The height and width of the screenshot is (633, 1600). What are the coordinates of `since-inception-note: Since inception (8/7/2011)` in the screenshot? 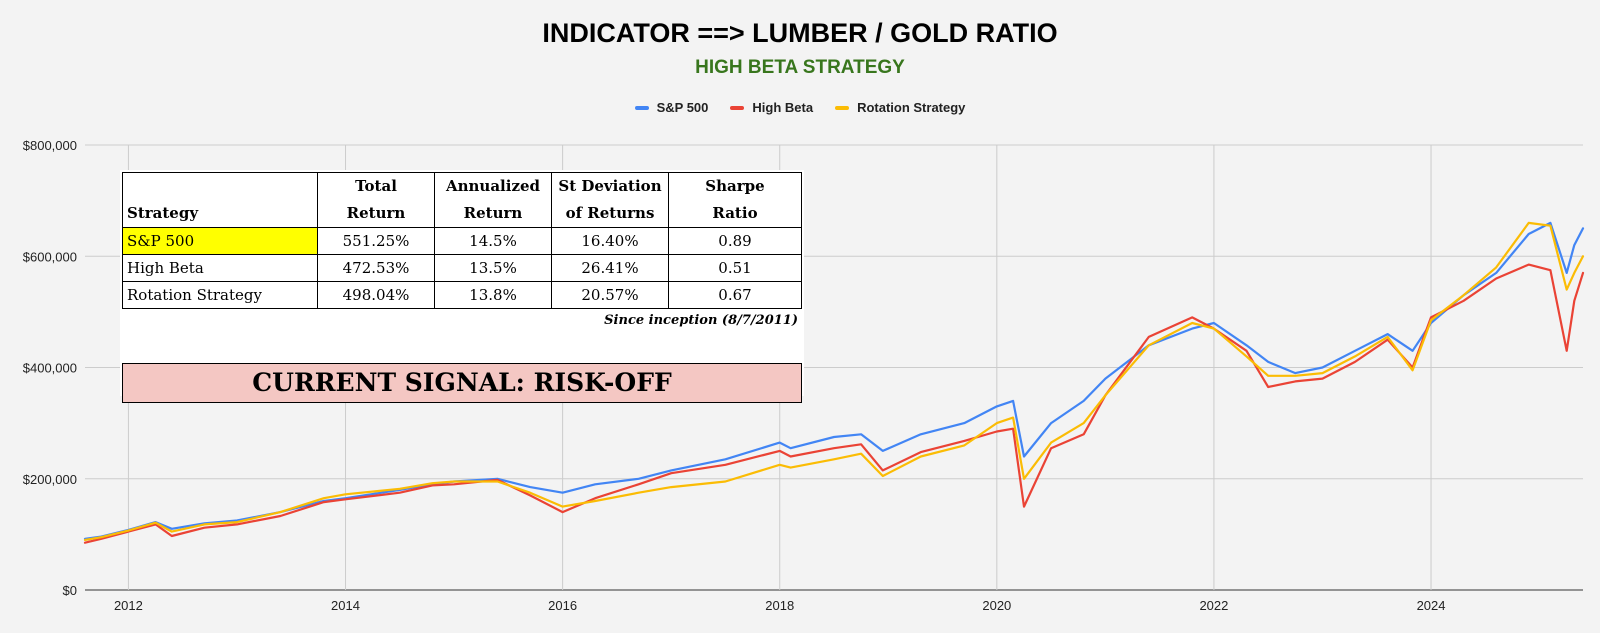 It's located at (701, 320).